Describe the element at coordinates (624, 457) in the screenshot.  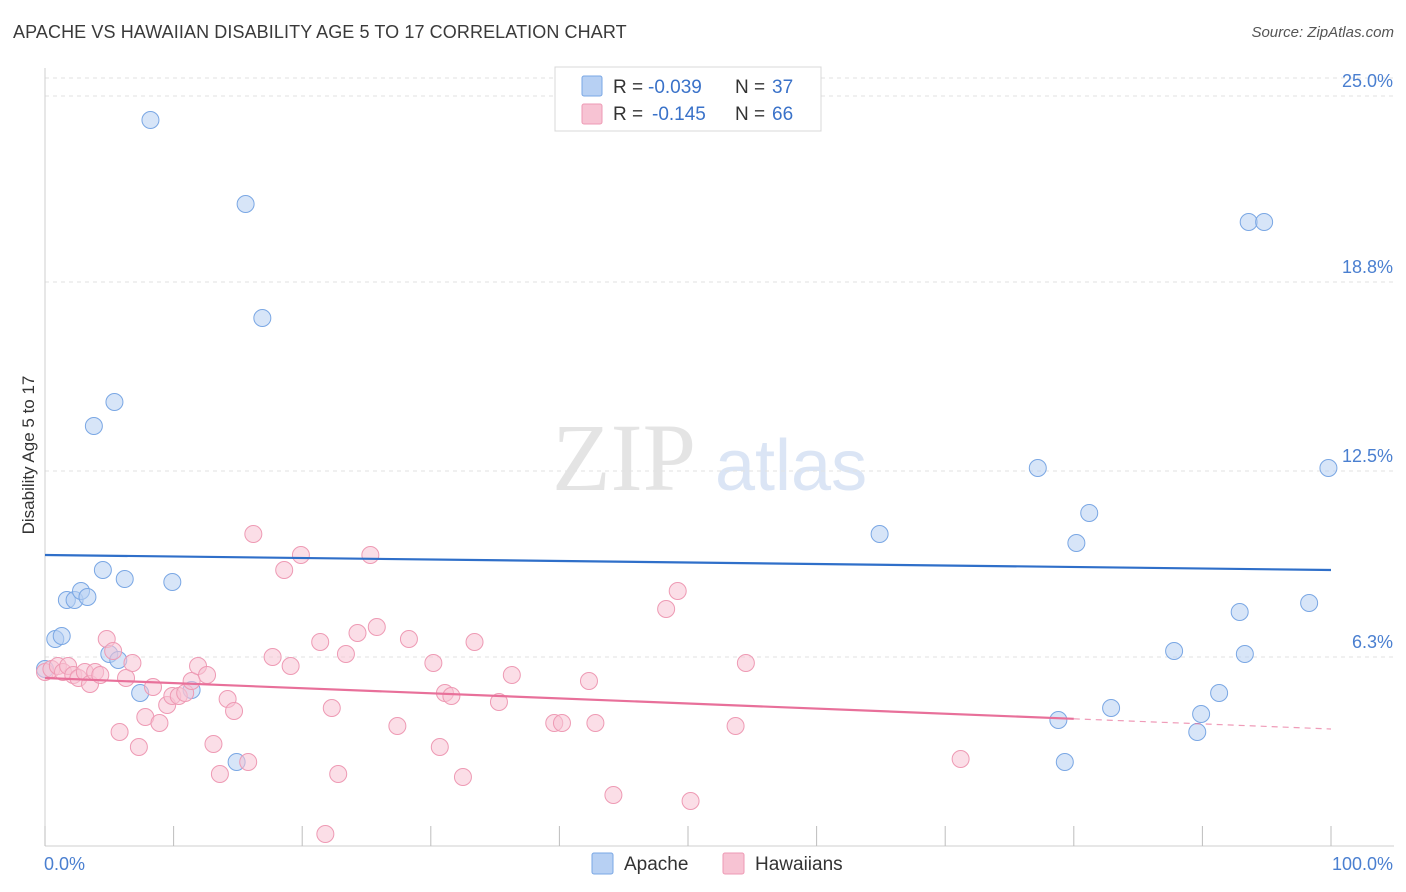
I see `watermark-zip: ZIP` at that location.